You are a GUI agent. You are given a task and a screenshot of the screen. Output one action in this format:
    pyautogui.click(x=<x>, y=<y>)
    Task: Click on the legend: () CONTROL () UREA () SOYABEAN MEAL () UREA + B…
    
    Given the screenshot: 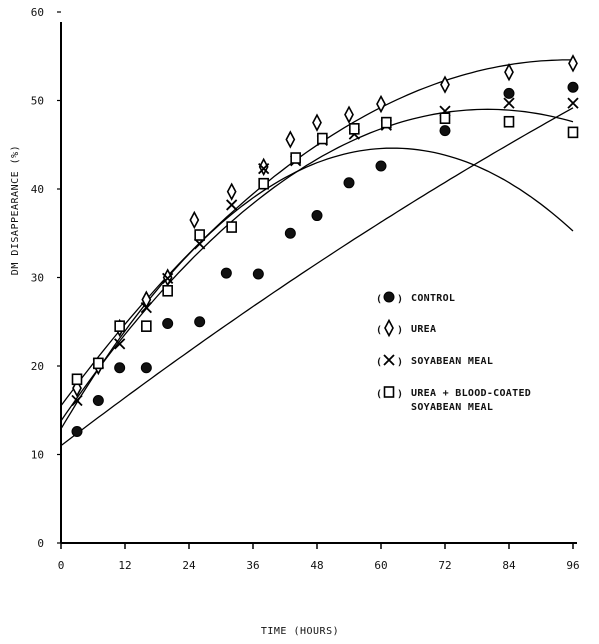 What is the action you would take?
    pyautogui.click(x=453, y=352)
    